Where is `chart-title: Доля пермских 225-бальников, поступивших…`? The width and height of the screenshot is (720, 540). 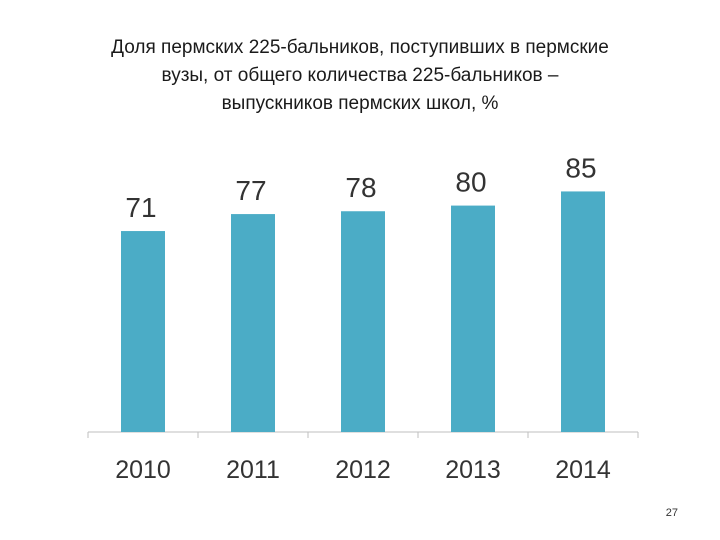
chart-title: Доля пермских 225-бальников, поступивших… is located at coordinates (360, 76).